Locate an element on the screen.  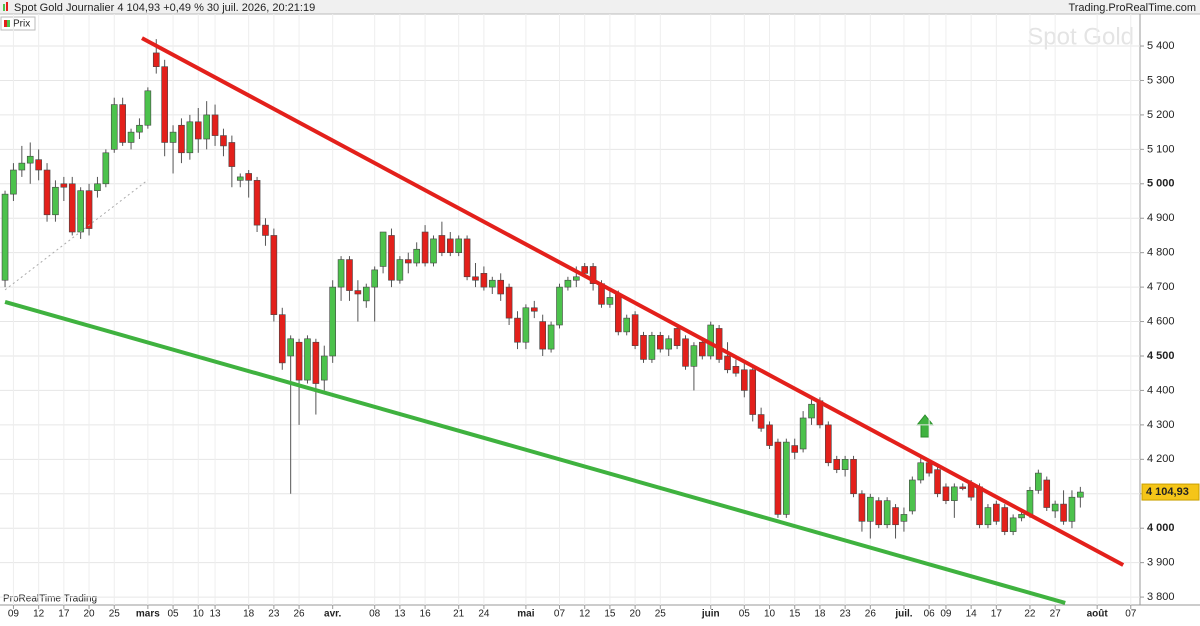
y-tick-label: 3 900 is located at coordinates (1161, 563).